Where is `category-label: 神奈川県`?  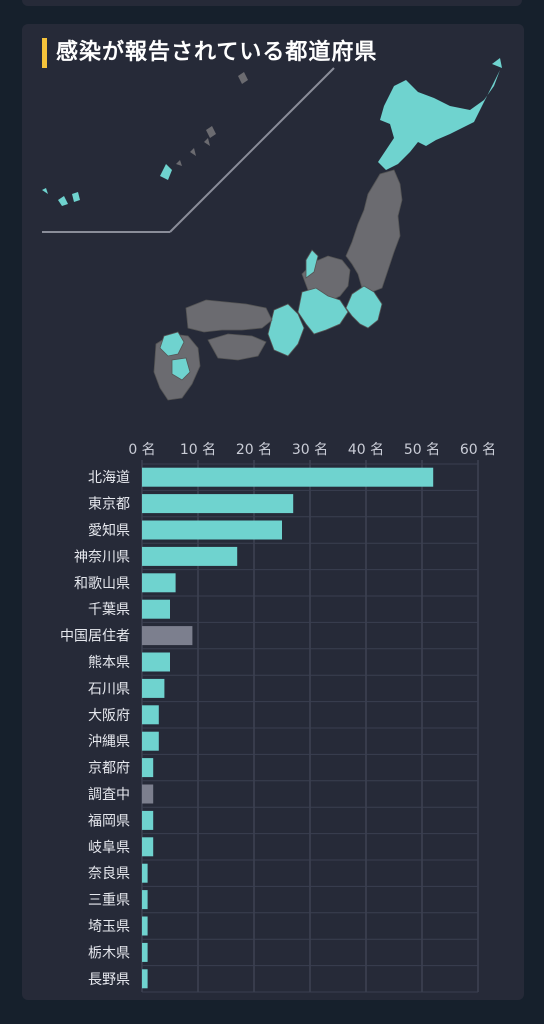
category-label: 神奈川県 is located at coordinates (102, 557).